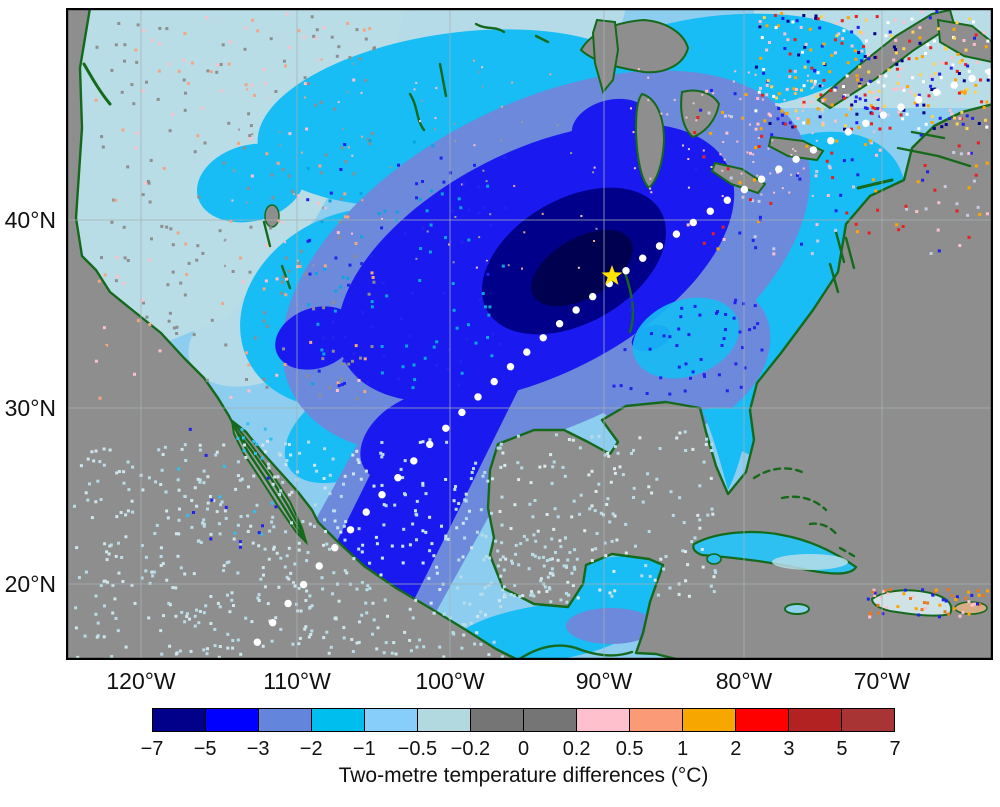  What do you see at coordinates (736, 749) in the screenshot?
I see `colorbar-tick-label: 2` at bounding box center [736, 749].